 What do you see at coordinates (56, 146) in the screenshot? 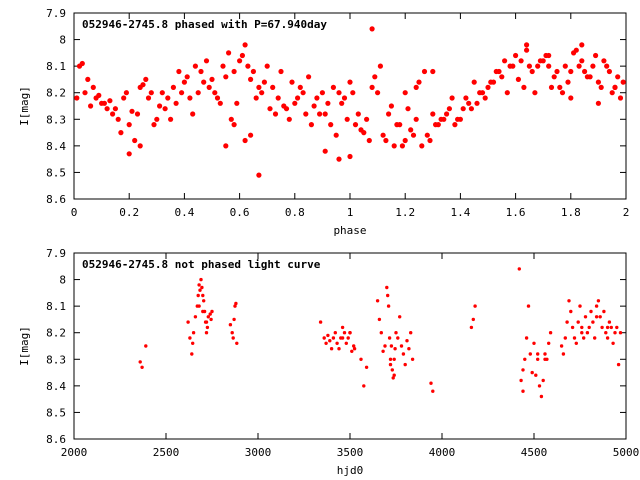
I see `y-tick-label: 8.4` at bounding box center [56, 146].